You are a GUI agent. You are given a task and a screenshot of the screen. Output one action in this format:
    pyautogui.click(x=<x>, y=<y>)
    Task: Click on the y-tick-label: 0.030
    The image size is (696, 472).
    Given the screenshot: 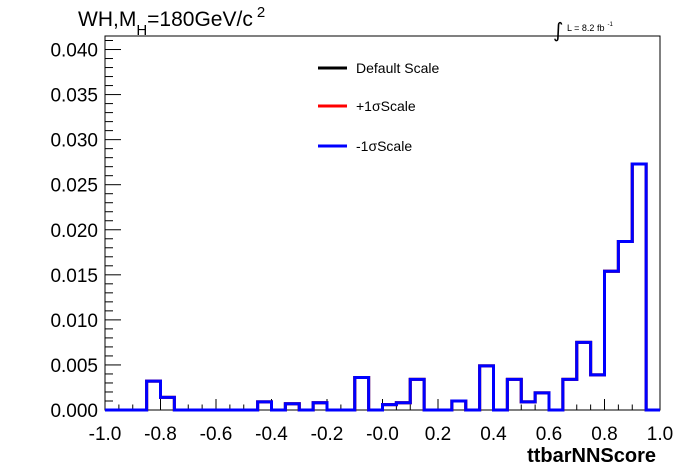 What is the action you would take?
    pyautogui.click(x=74, y=141)
    